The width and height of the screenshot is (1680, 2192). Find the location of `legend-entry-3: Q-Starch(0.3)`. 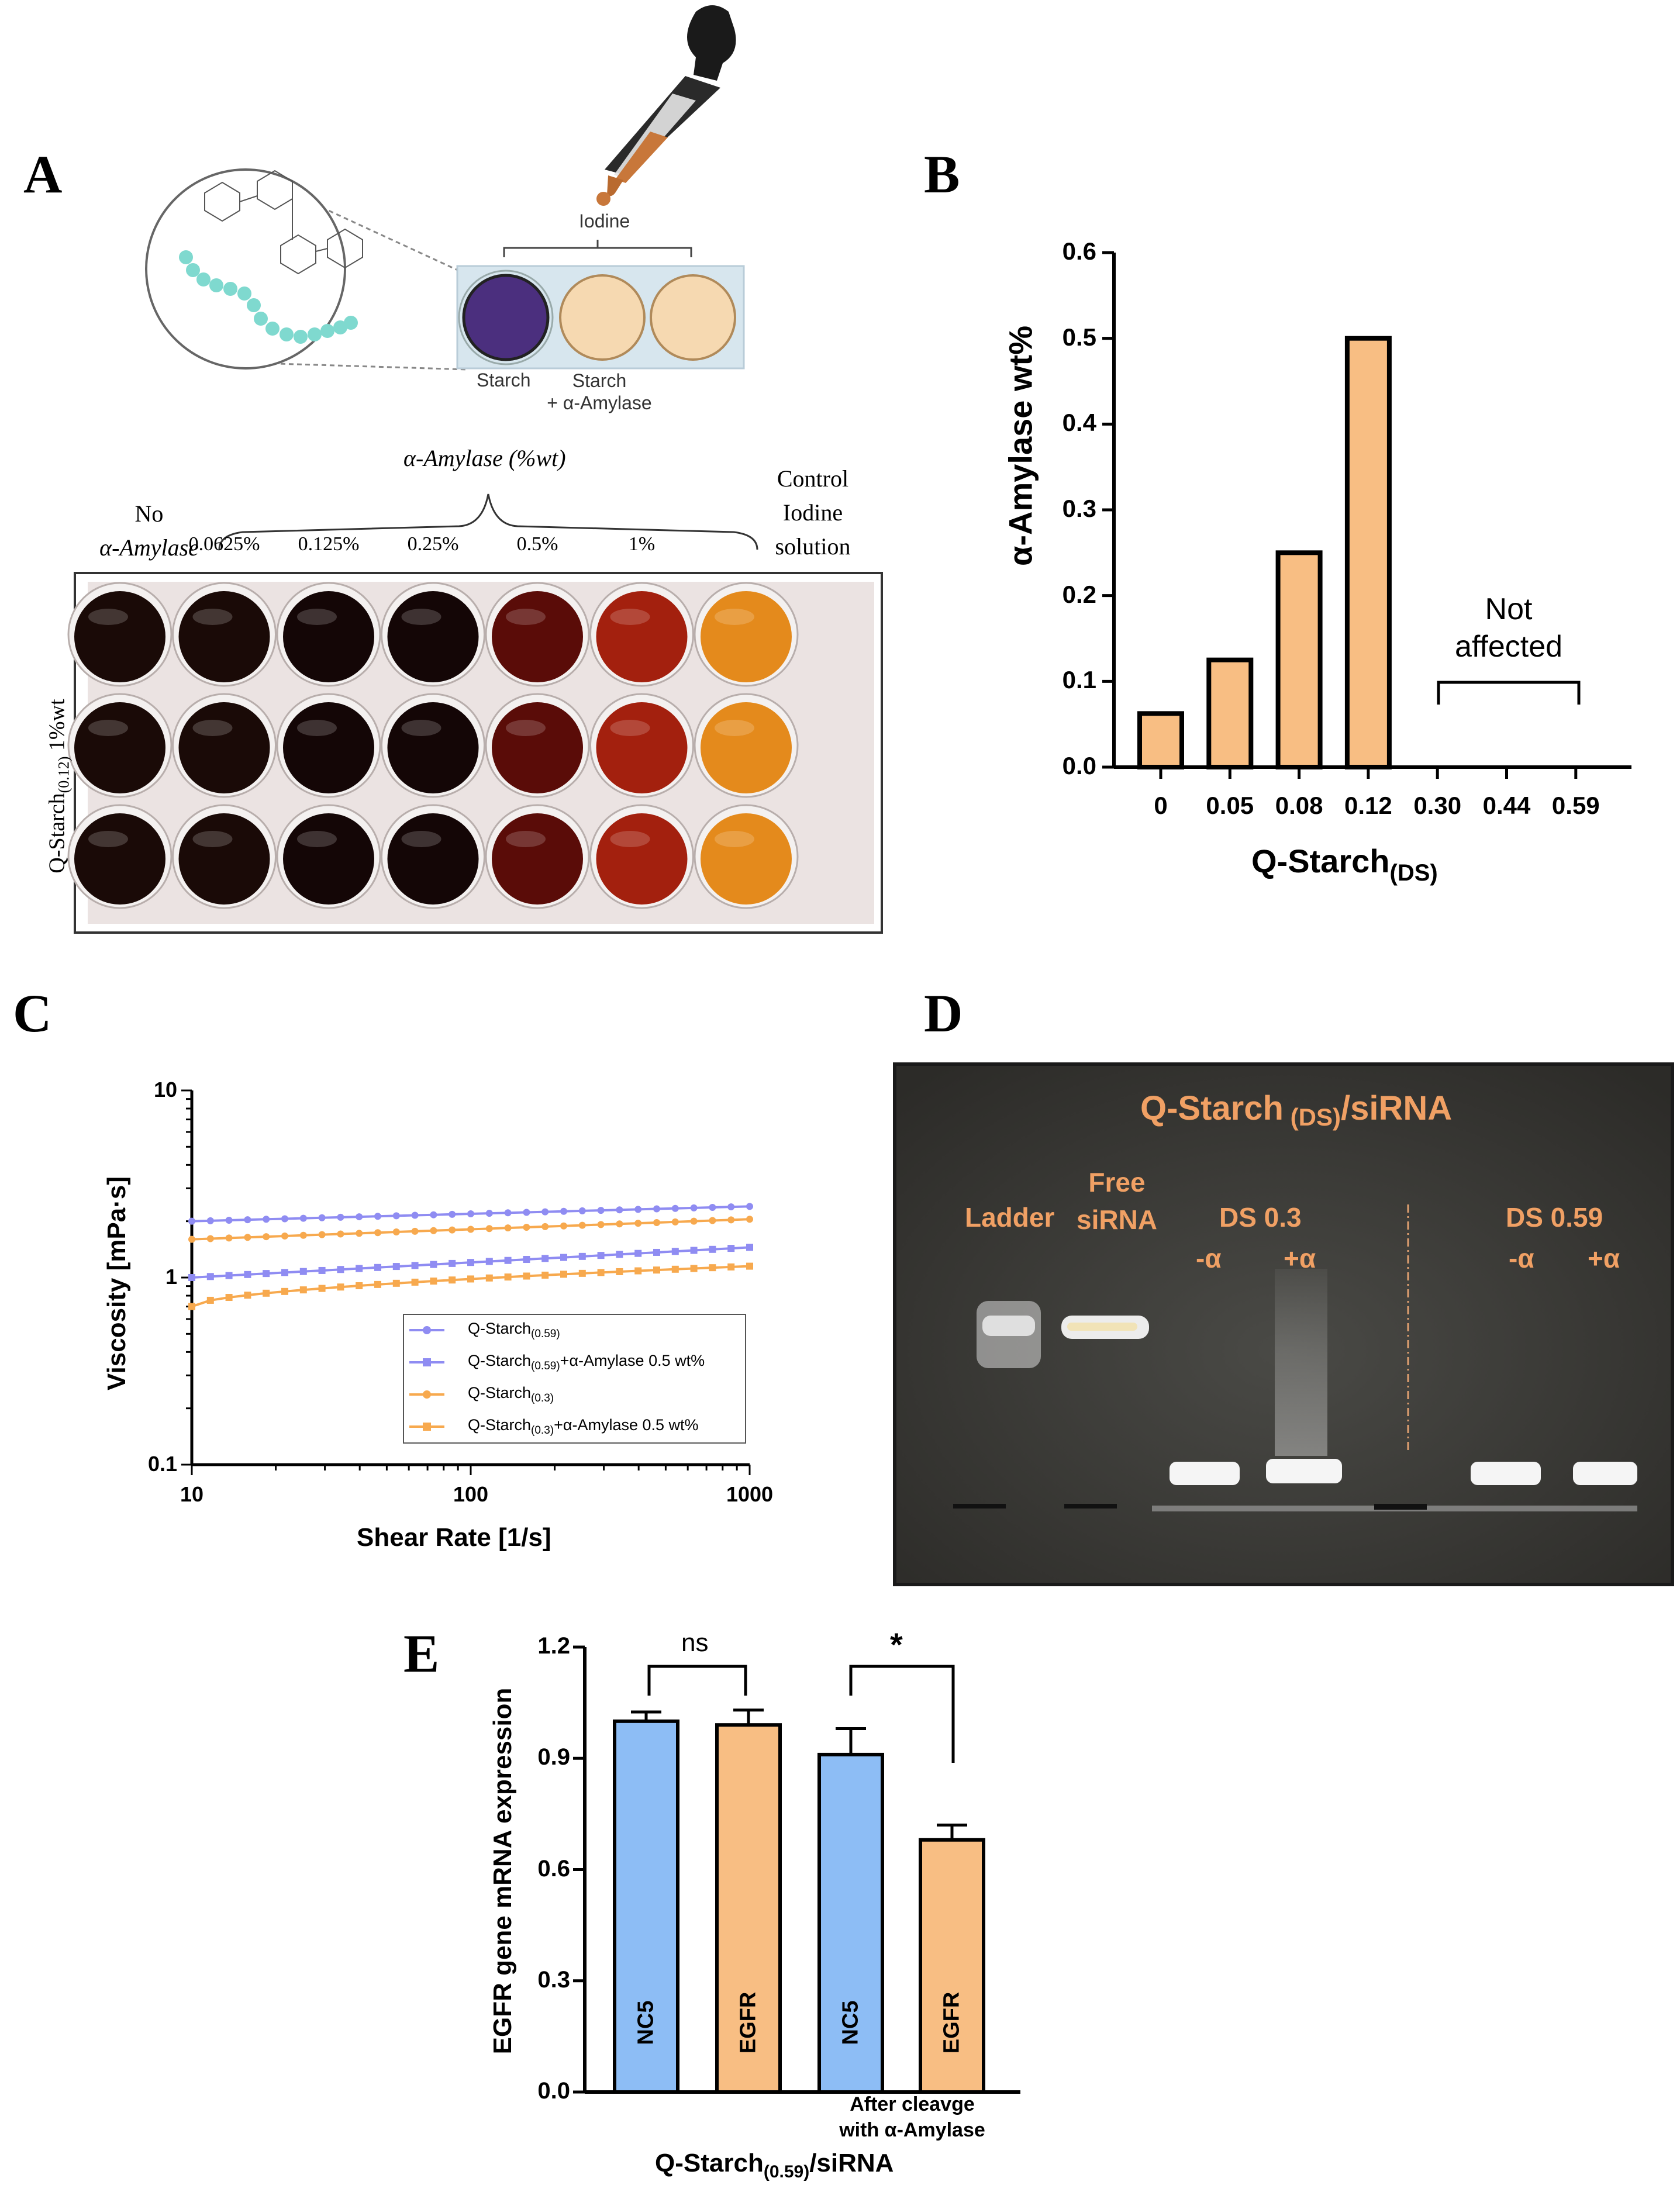

legend-entry-3: Q-Starch(0.3) is located at coordinates (511, 1394).